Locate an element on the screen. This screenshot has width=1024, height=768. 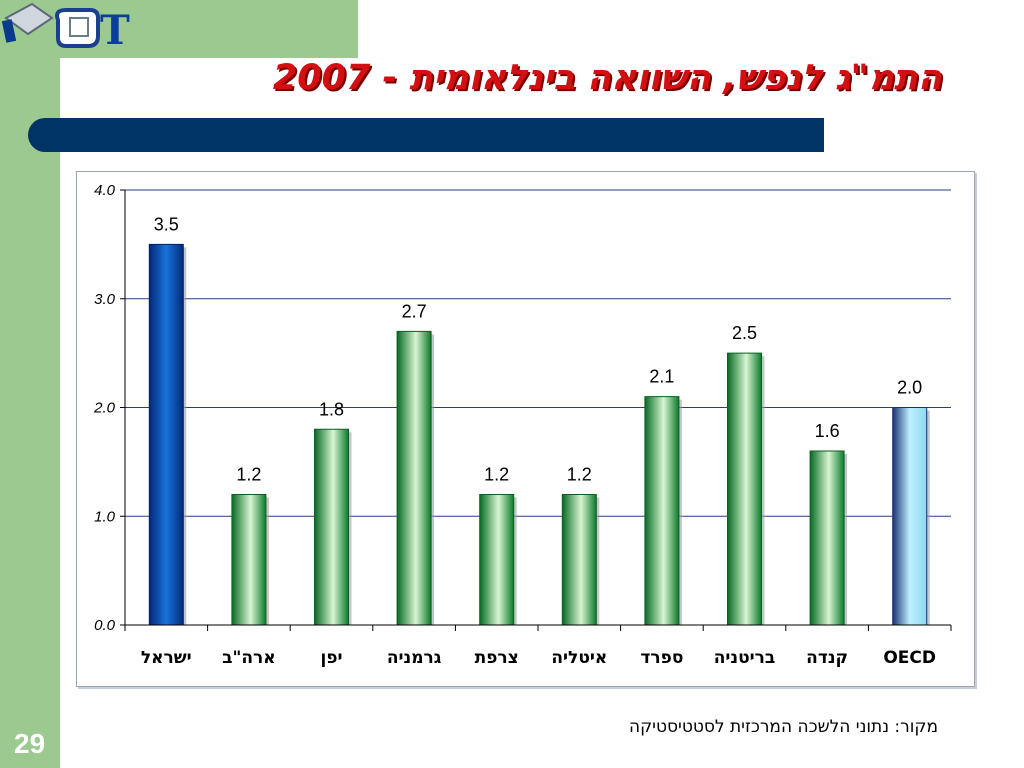
bar-value-label: 2.7 is located at coordinates (414, 311).